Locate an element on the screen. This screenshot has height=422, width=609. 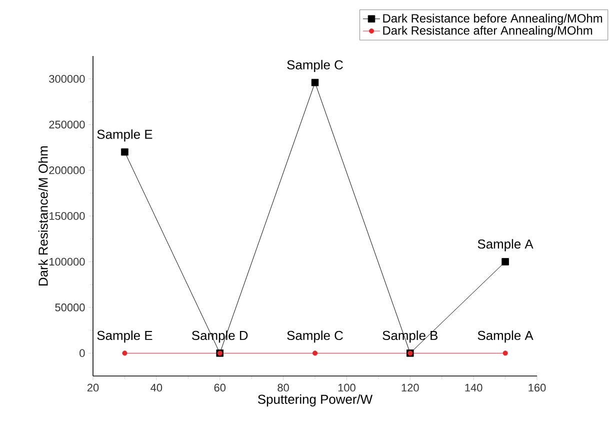
x-tick-label: 140 is located at coordinates (473, 388).